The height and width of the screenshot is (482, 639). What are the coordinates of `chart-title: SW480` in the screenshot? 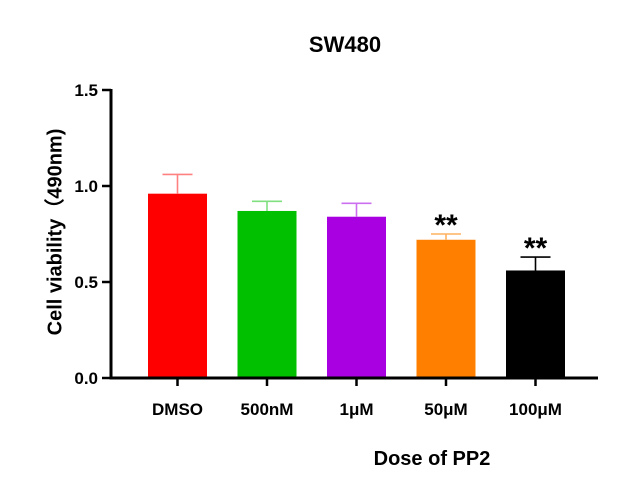 It's located at (345, 44).